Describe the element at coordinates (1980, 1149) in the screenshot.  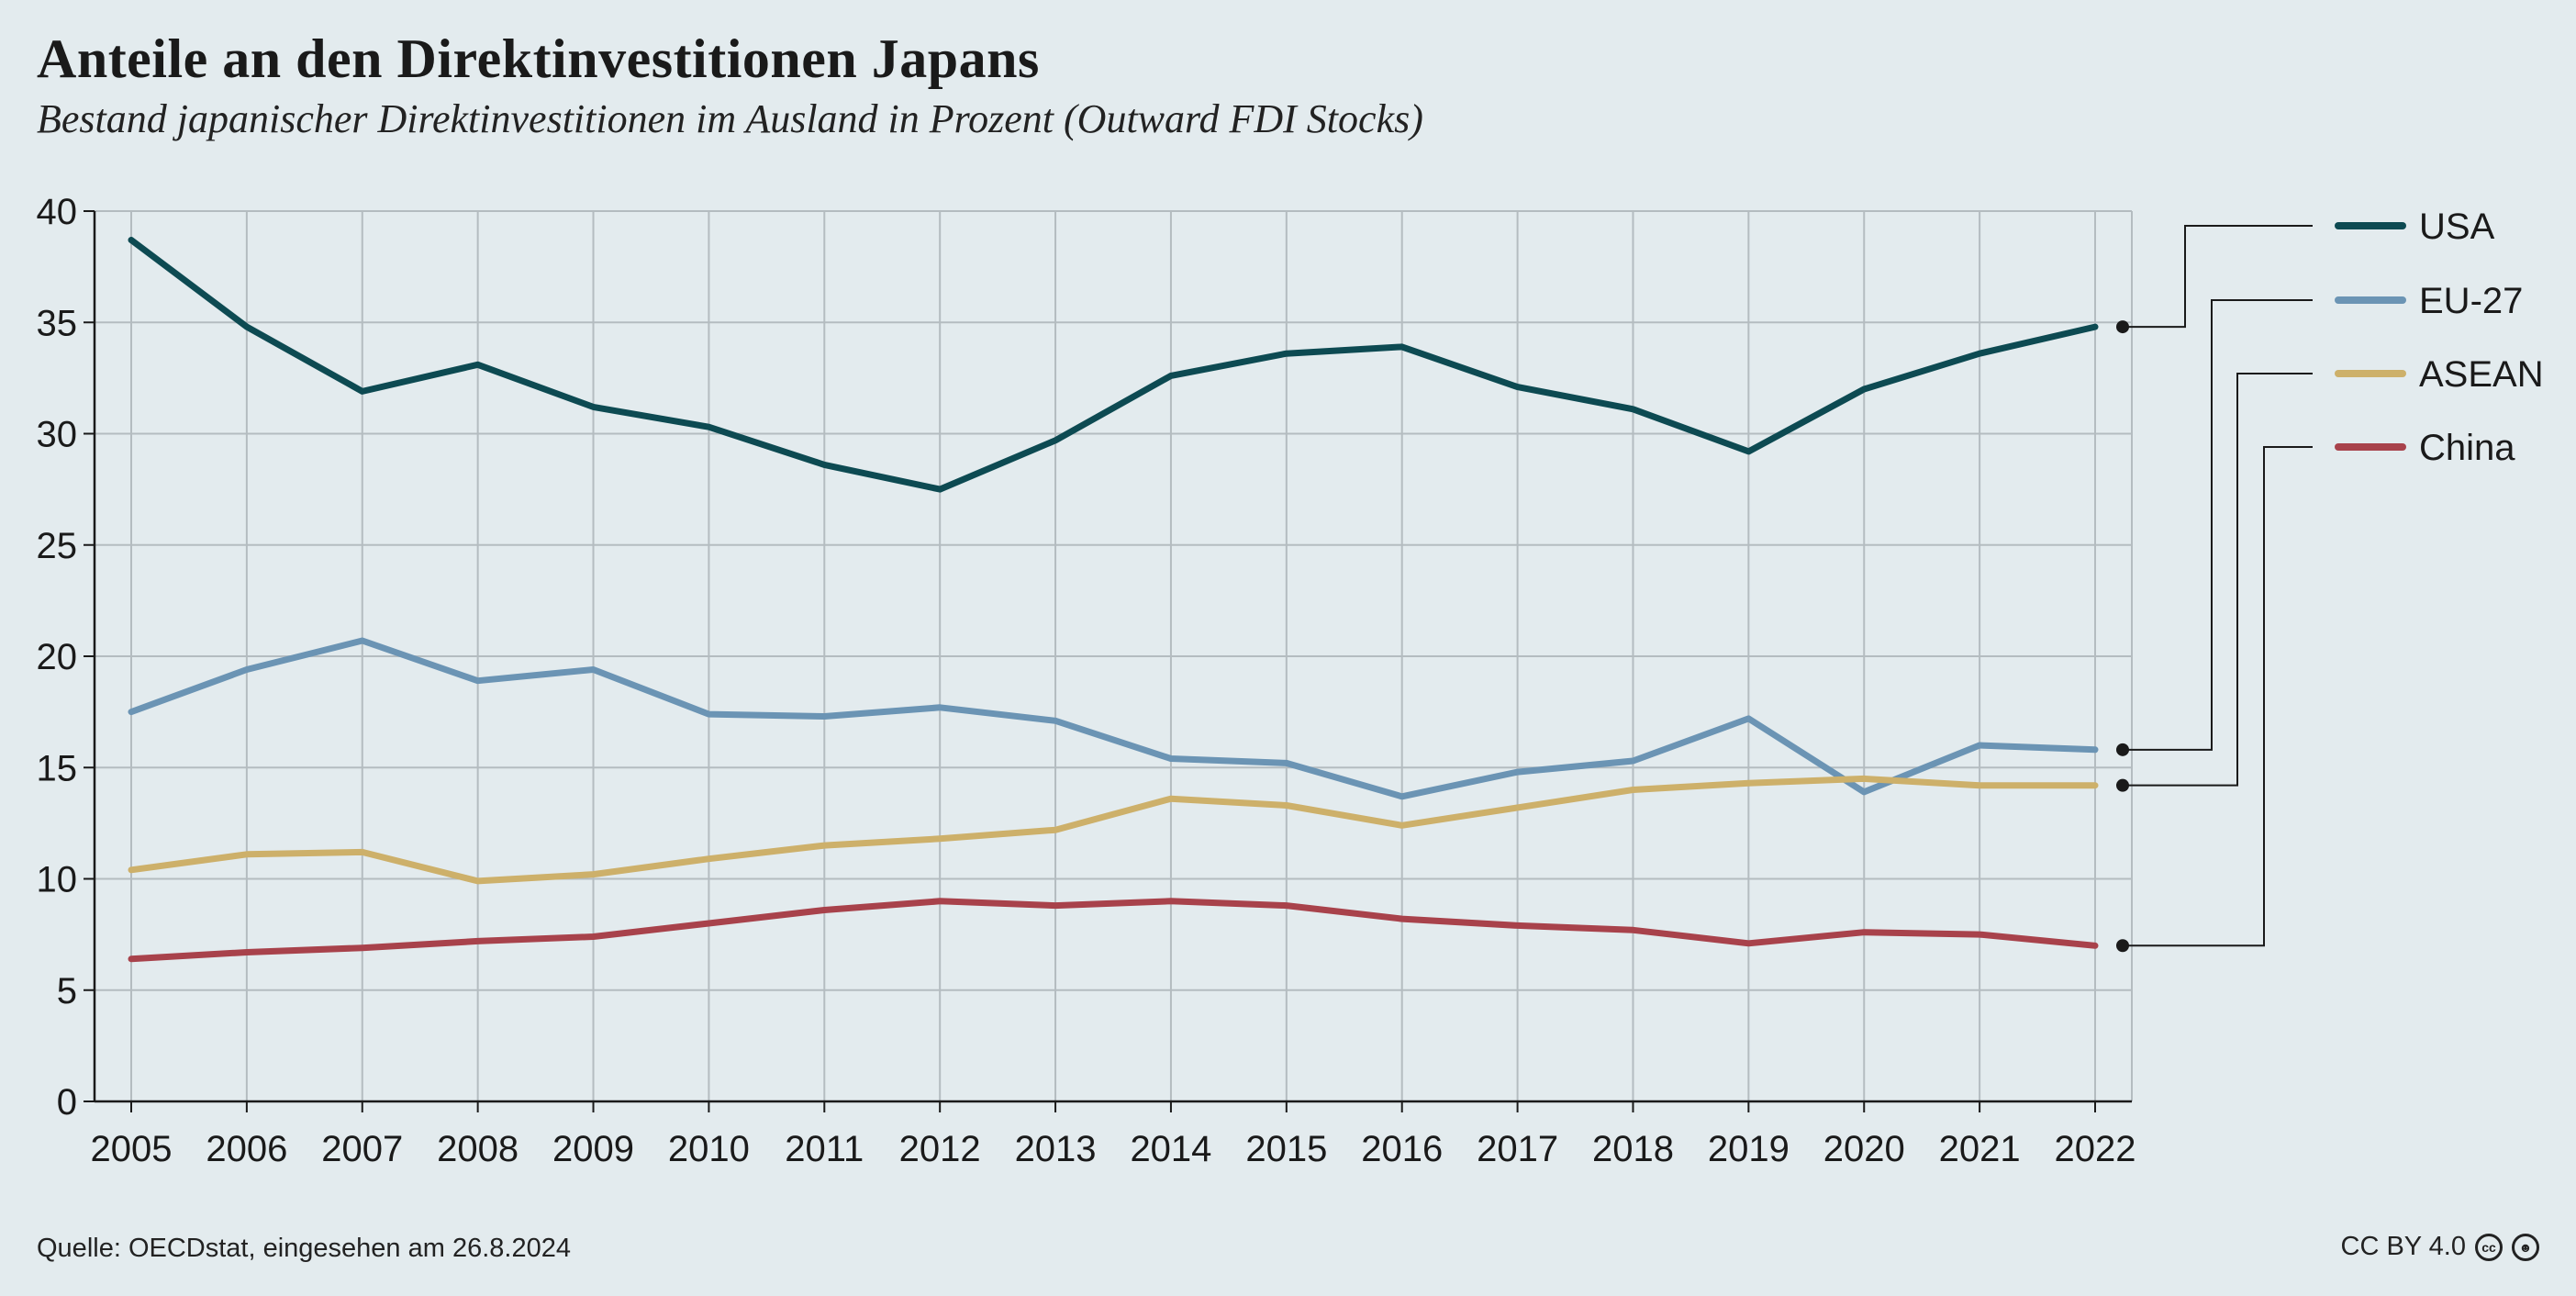
I see `x-tick-label: 2021` at that location.